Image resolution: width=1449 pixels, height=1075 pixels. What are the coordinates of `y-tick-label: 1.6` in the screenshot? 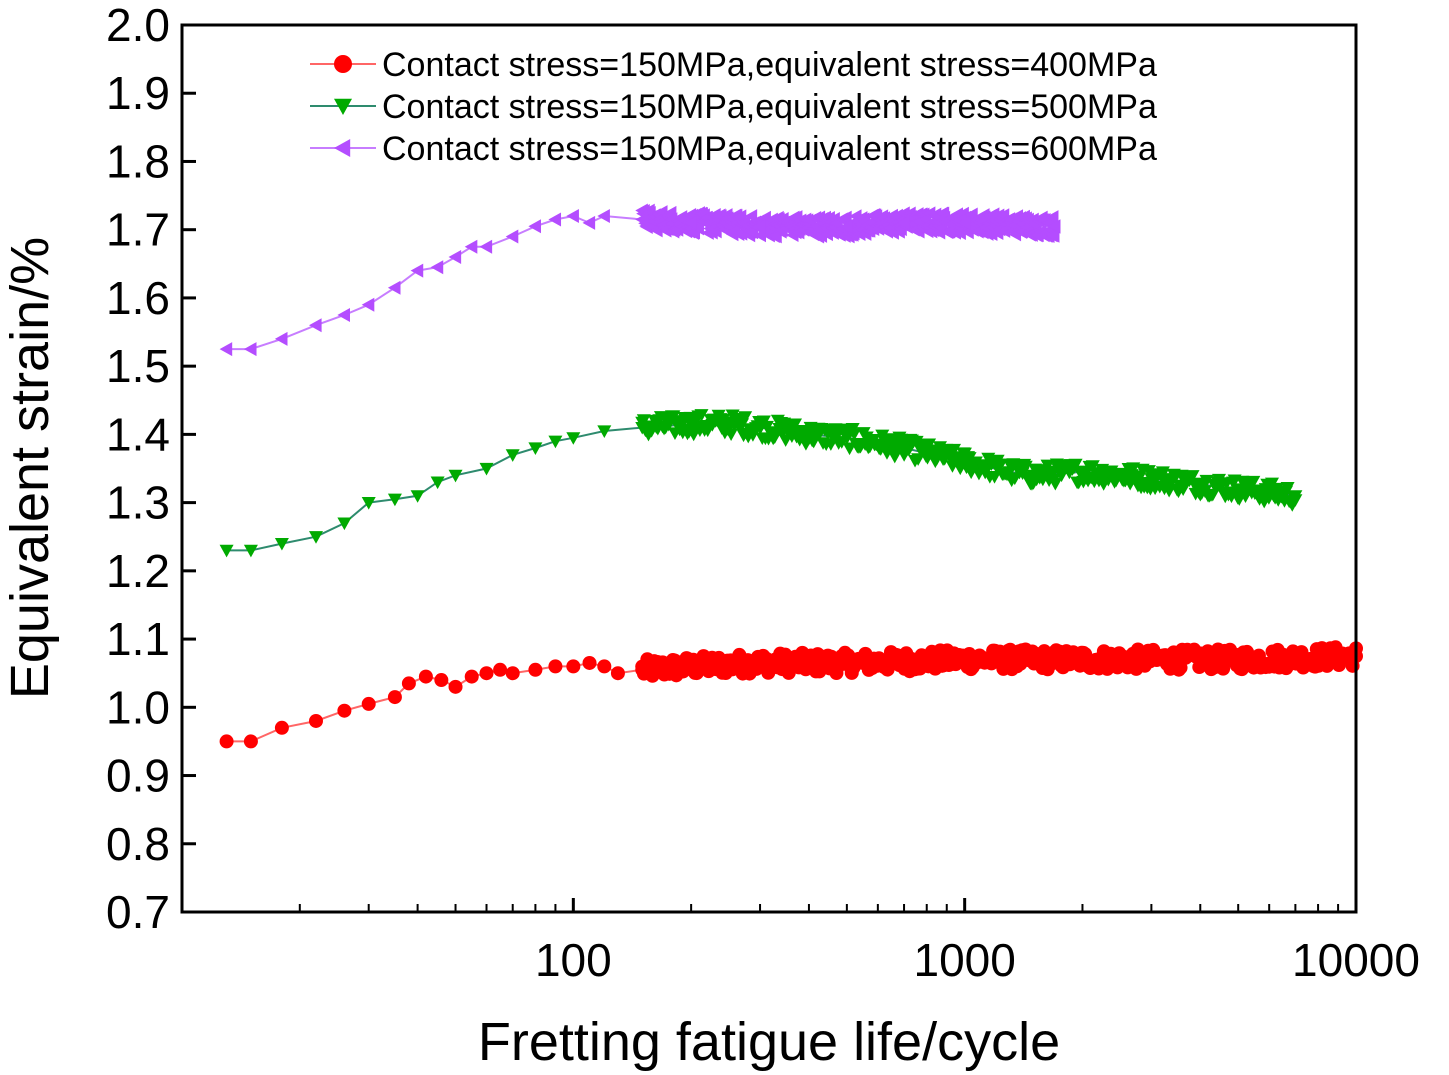 It's located at (138, 298).